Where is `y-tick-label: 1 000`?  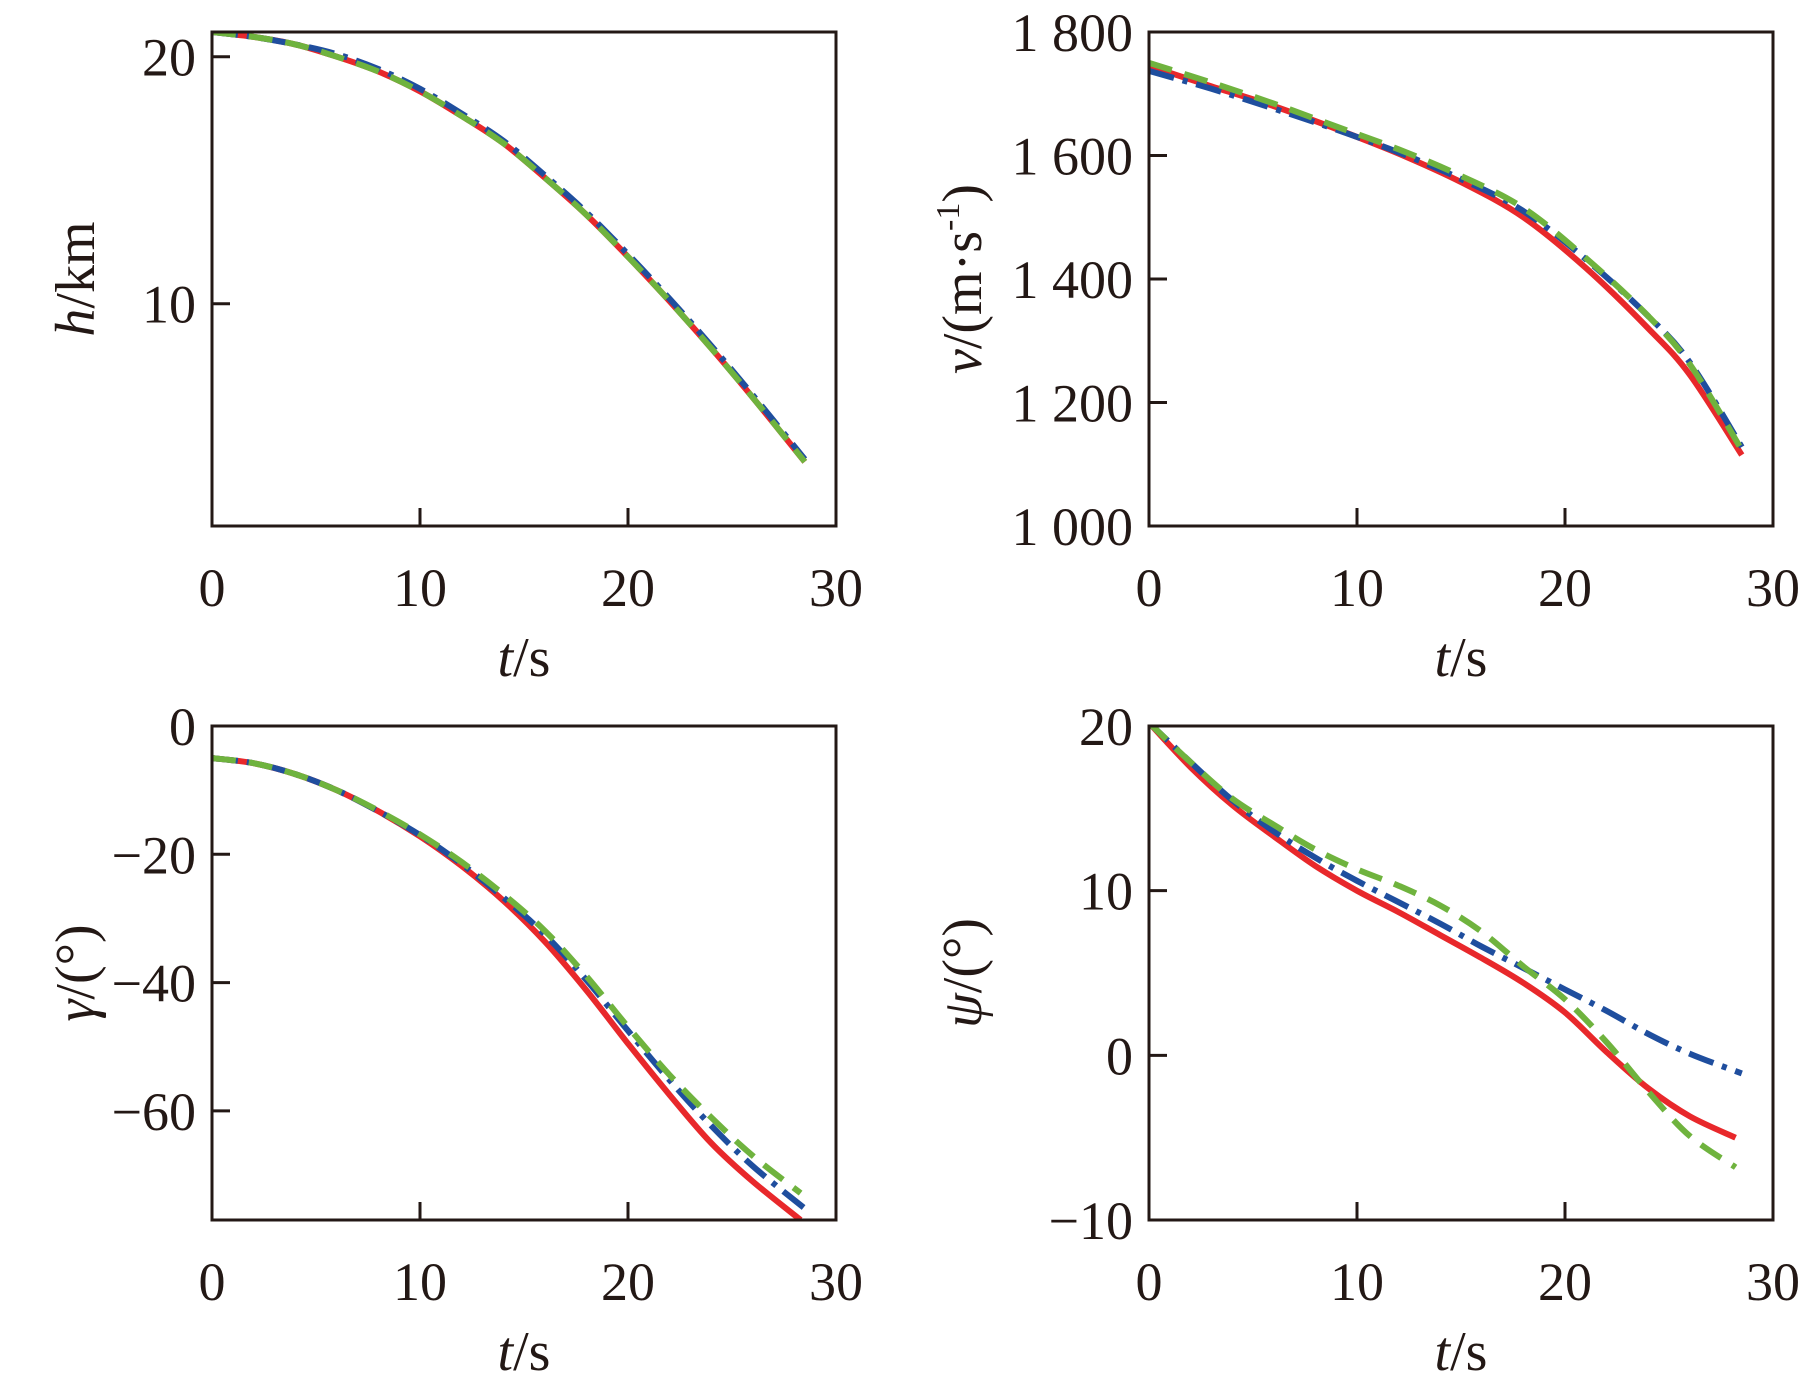
y-tick-label: 1 000 is located at coordinates (1073, 527).